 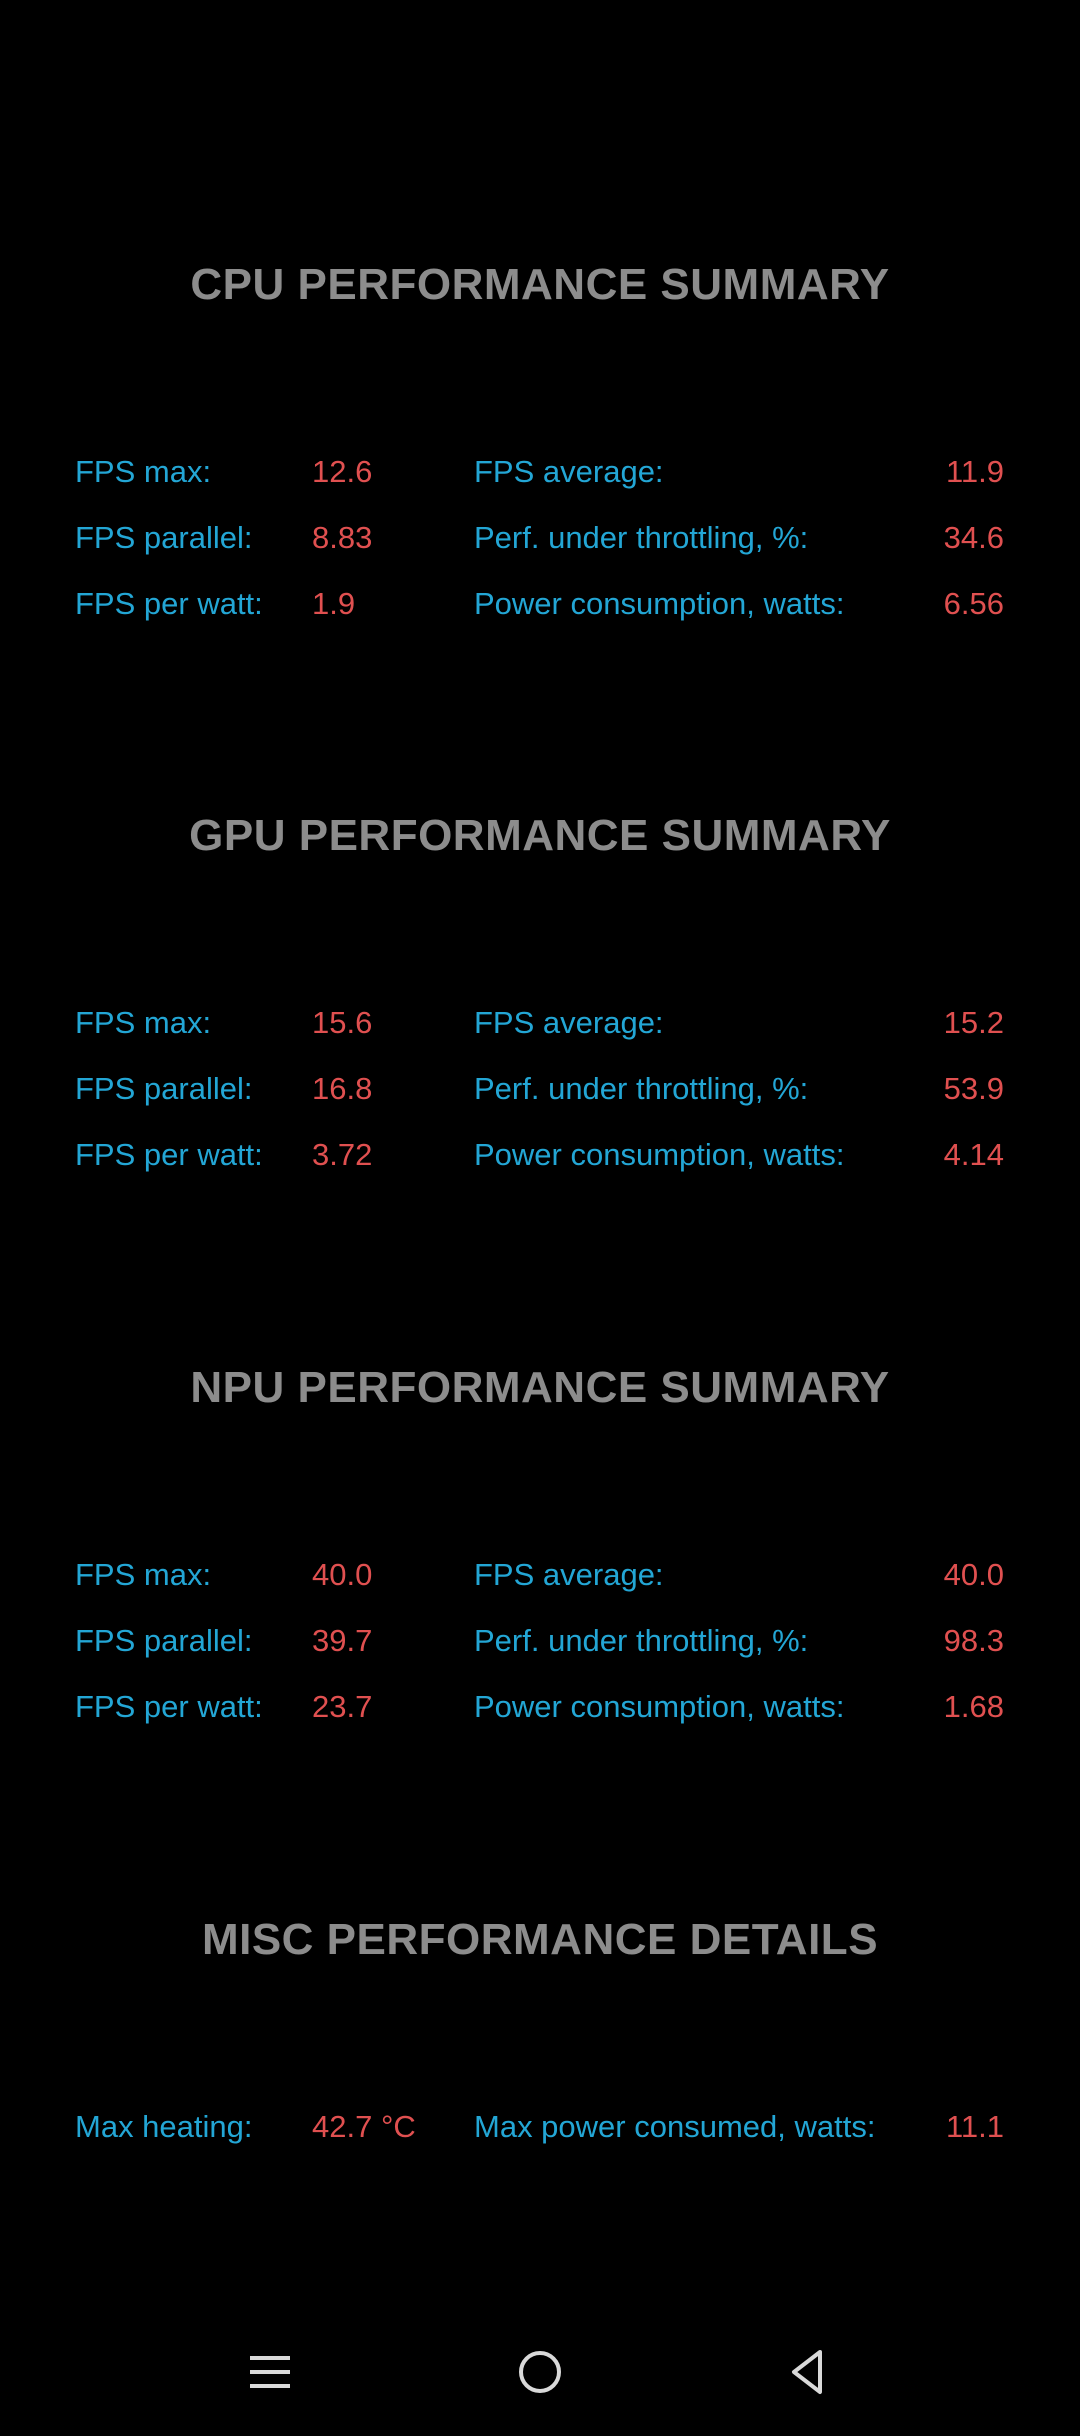 I want to click on gpu-fps-average-label: FPS average:, so click(x=569, y=1022).